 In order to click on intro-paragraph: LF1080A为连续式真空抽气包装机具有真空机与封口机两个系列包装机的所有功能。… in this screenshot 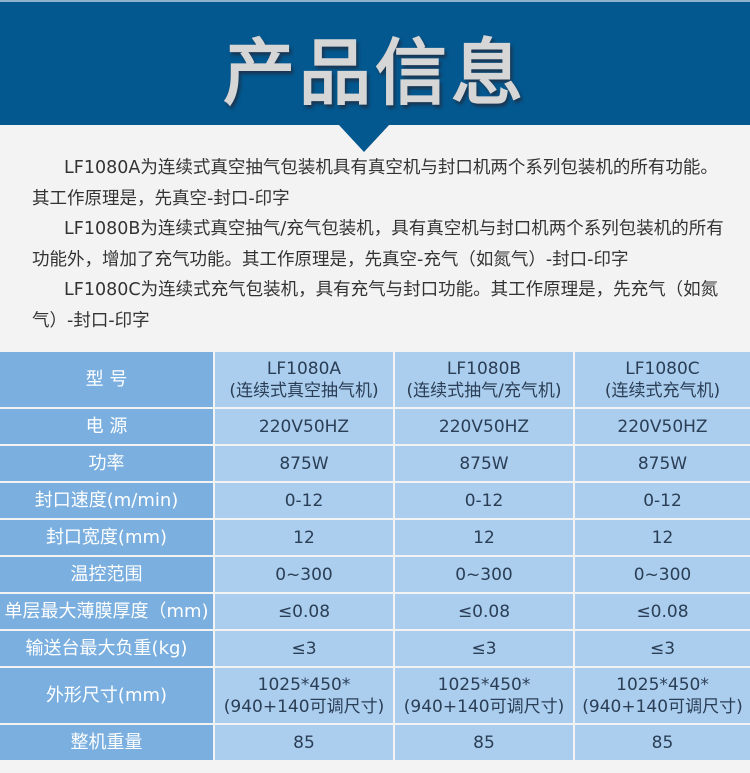, I will do `click(375, 183)`.